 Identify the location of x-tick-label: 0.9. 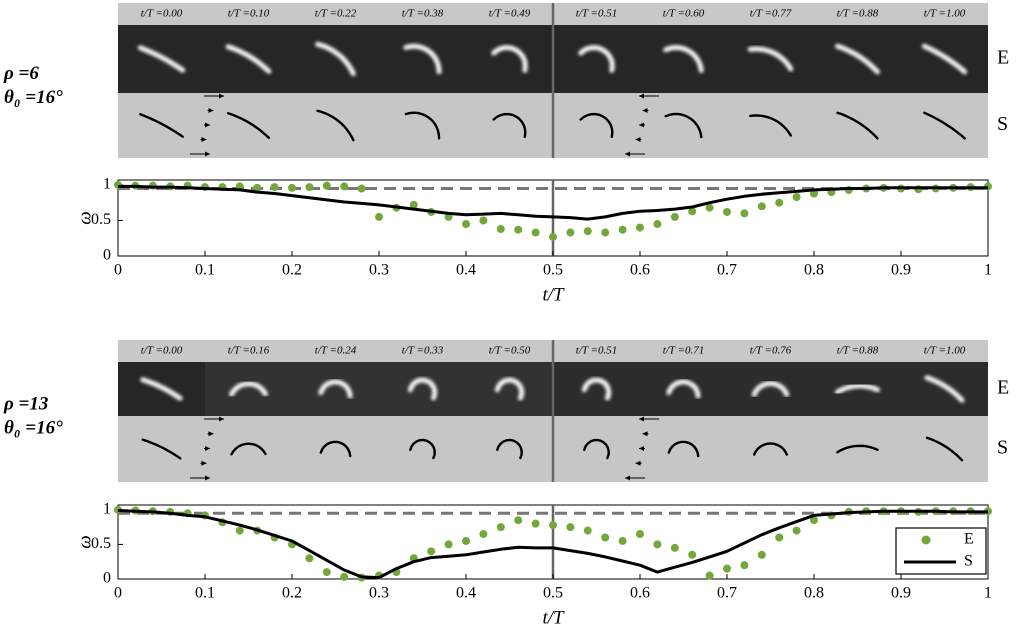
(901, 593).